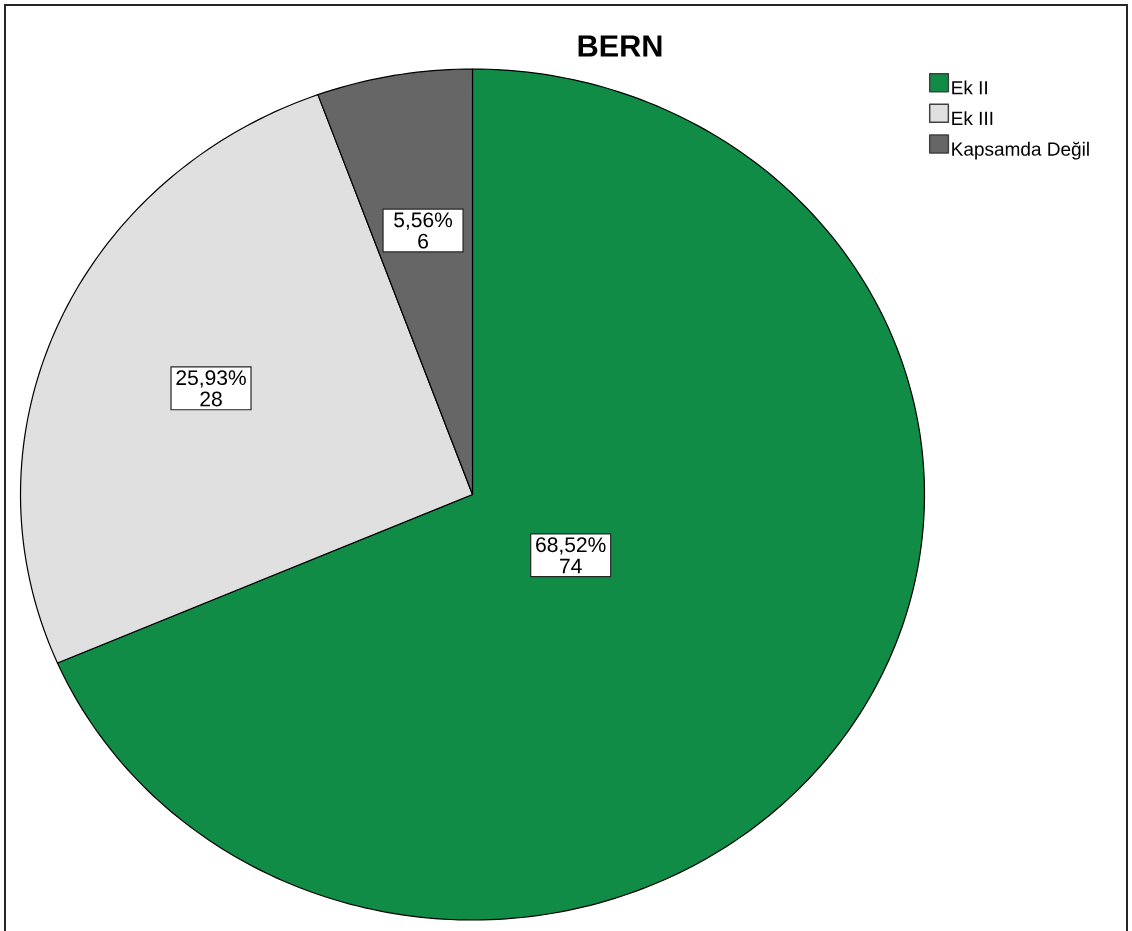 The image size is (1132, 931). I want to click on legend-label: Kapsamda Değil, so click(1020, 150).